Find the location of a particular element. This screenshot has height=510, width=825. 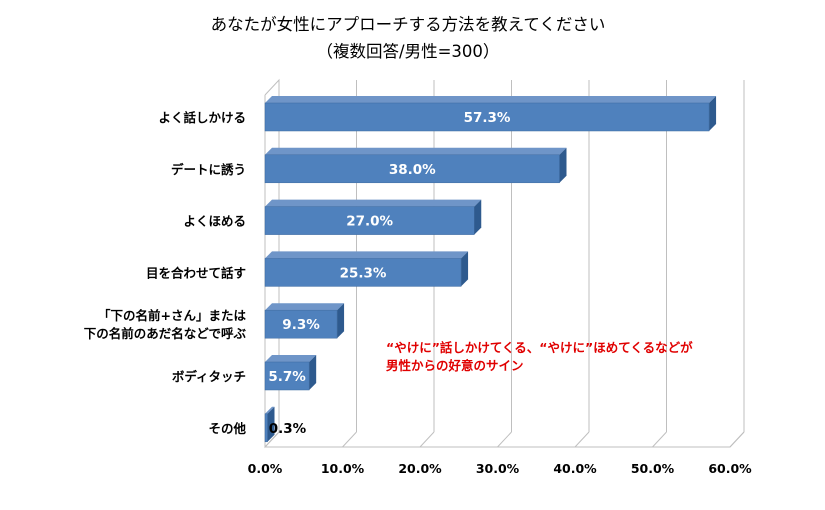

category-label-0: よく話しかける is located at coordinates (202, 117).